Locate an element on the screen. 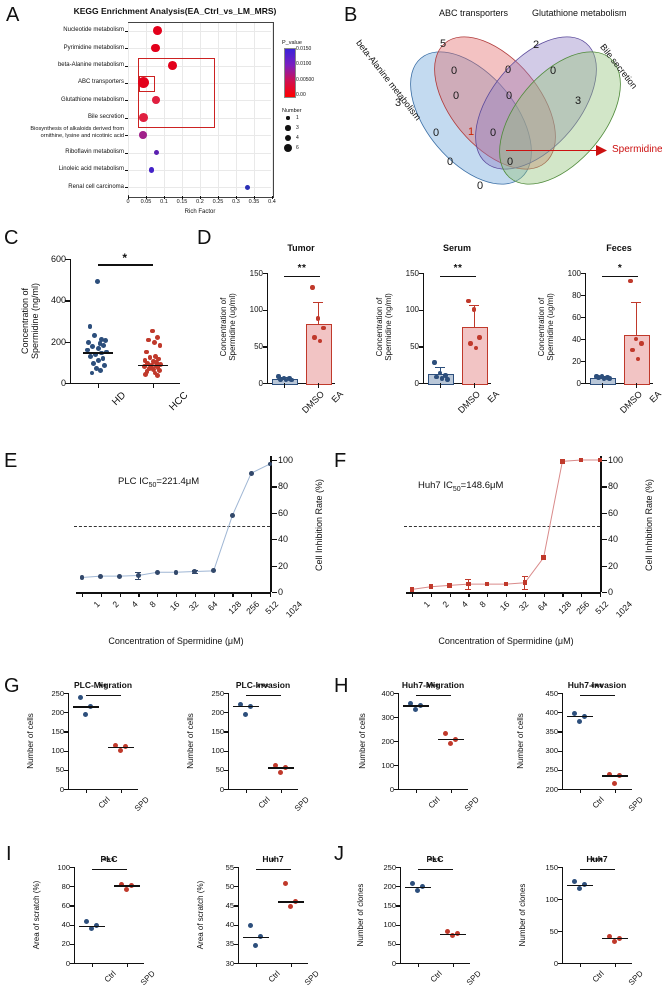  panel-a-ytick-label: Linoleic acid metabolism is located at coordinates (91, 169).